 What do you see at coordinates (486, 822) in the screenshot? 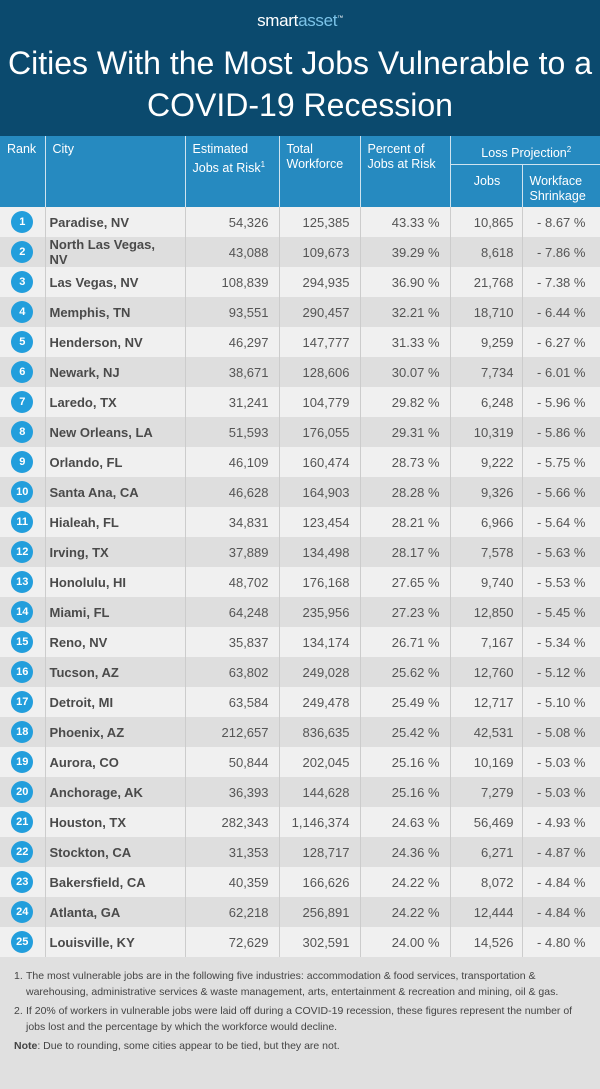
I see `loss-jobs-cell: 56,469` at bounding box center [486, 822].